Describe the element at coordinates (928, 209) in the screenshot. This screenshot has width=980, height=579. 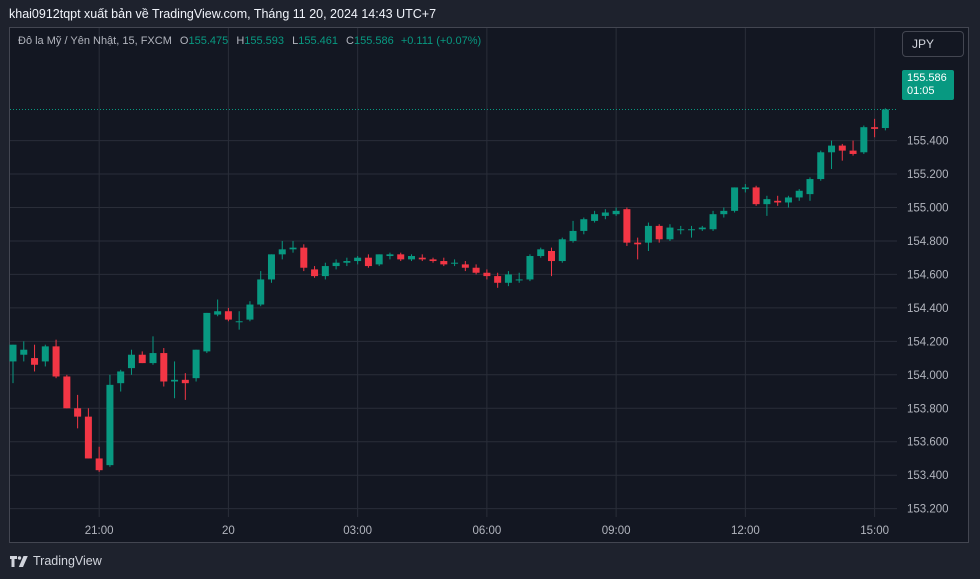
I see `y-tick-label: 155.000` at that location.